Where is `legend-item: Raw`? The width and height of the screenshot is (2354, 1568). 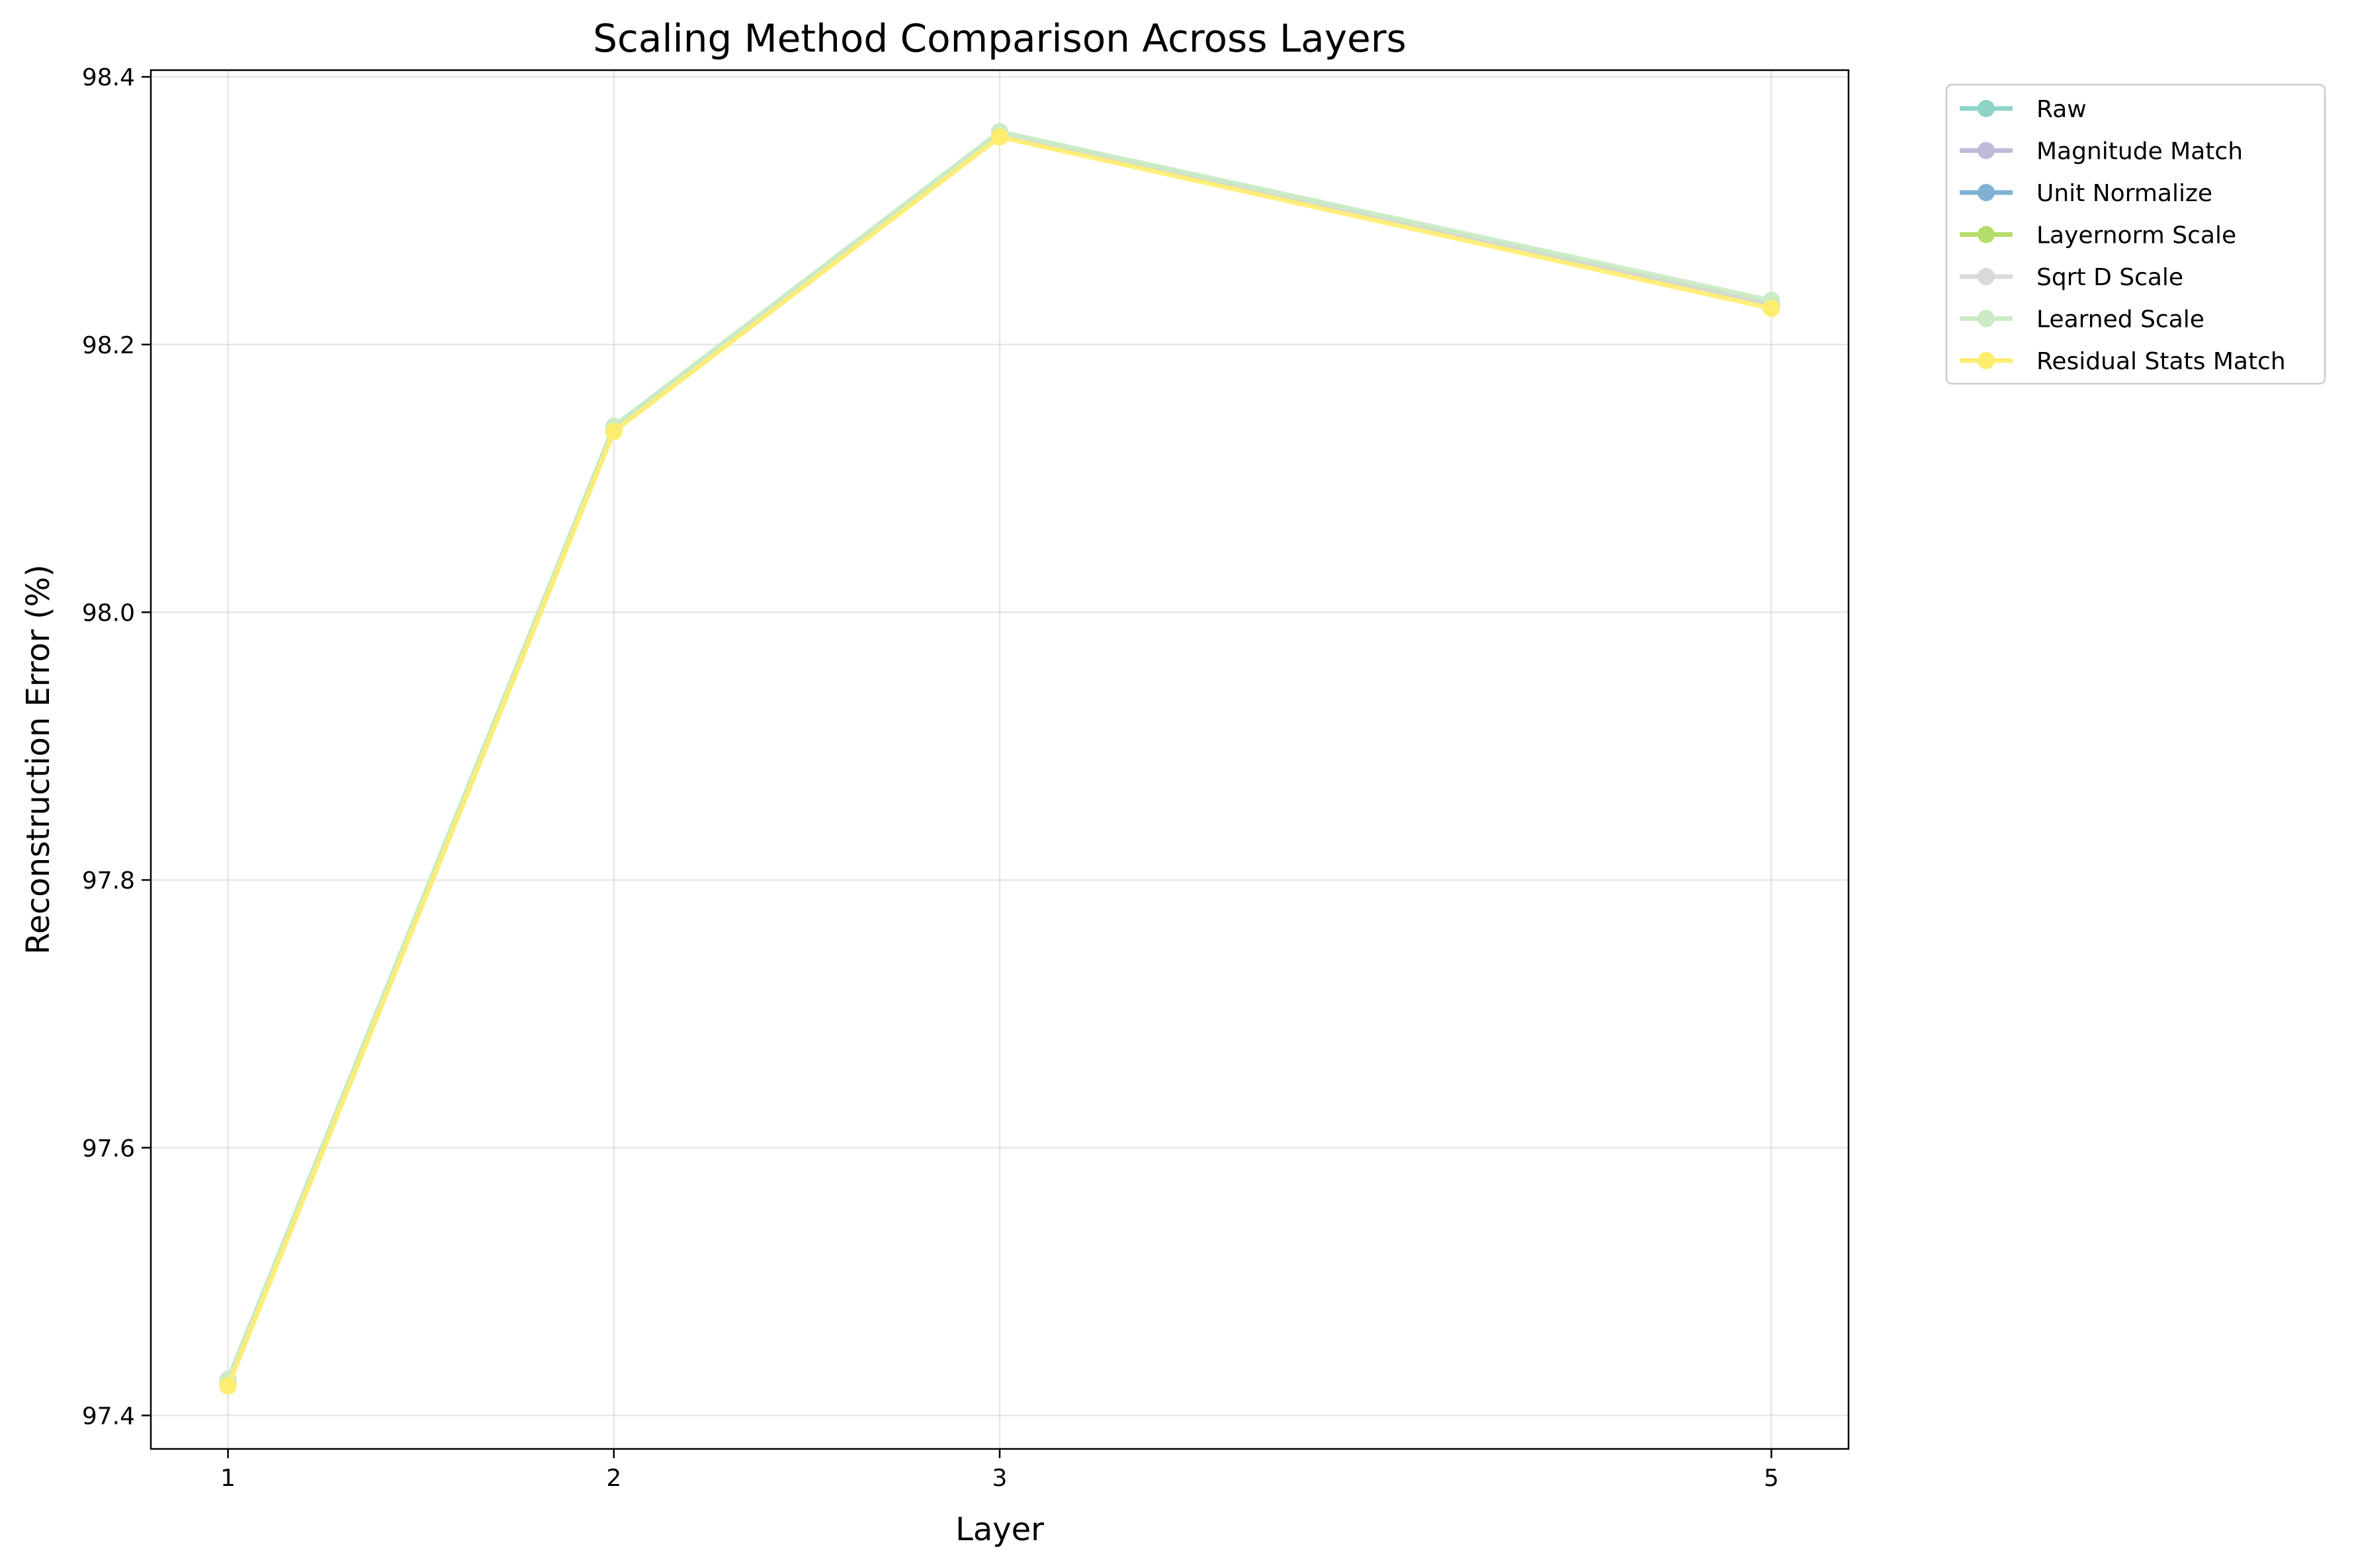 legend-item: Raw is located at coordinates (2024, 110).